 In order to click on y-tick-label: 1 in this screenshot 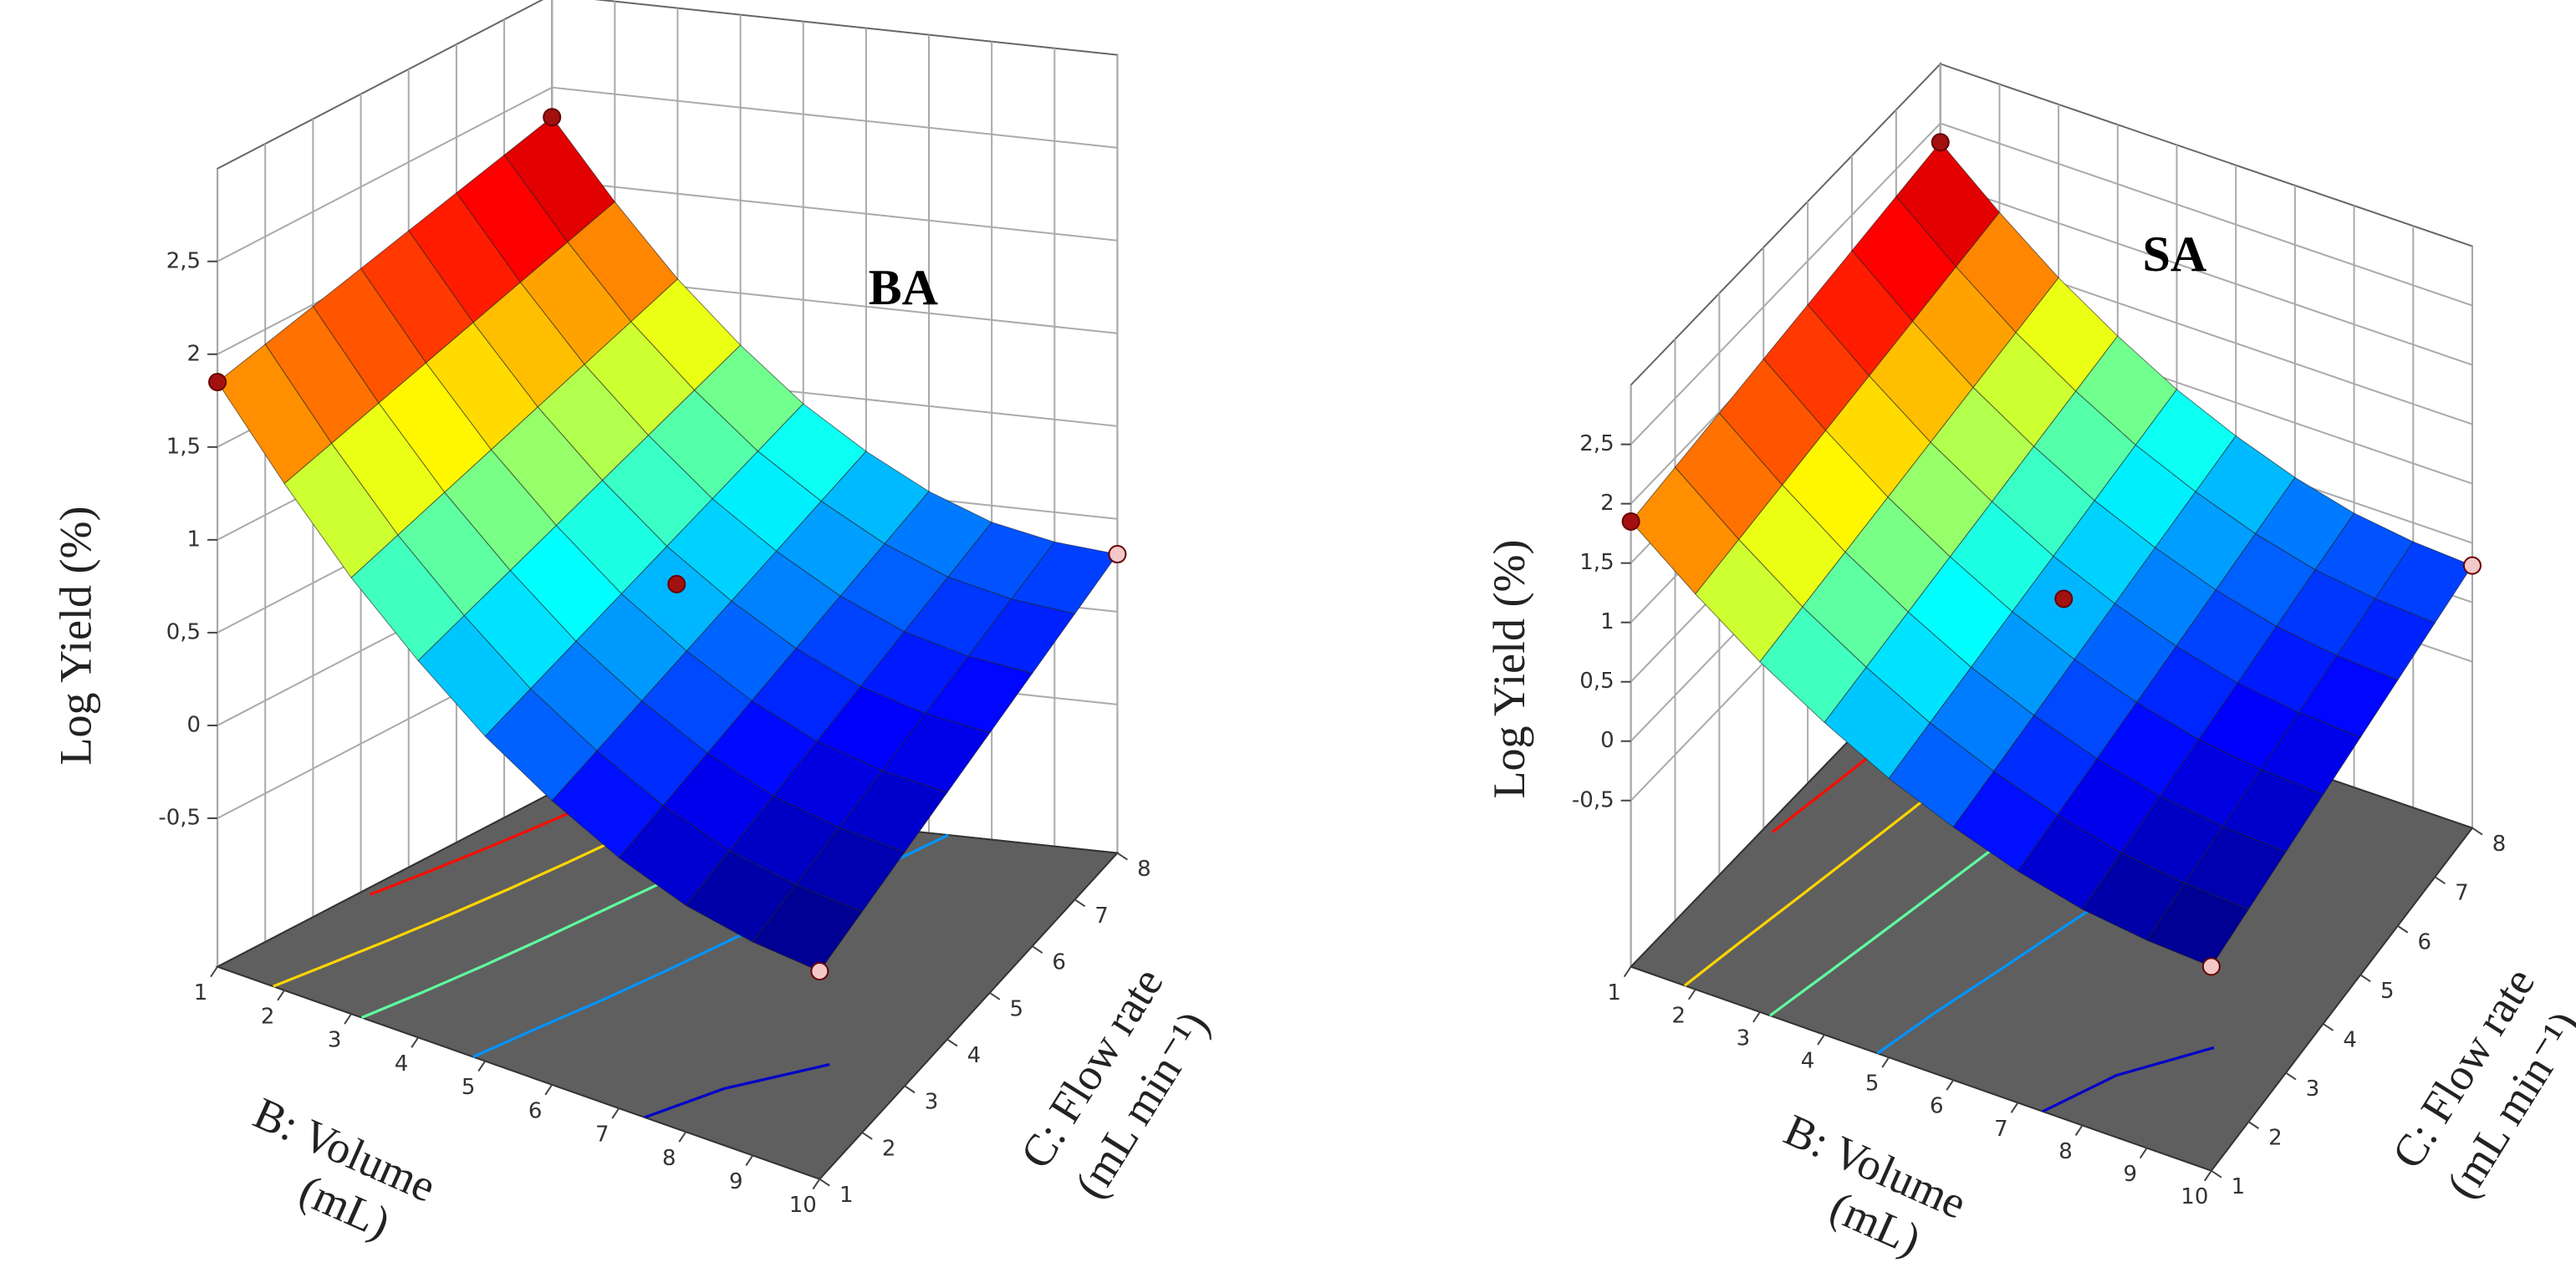, I will do `click(847, 1195)`.